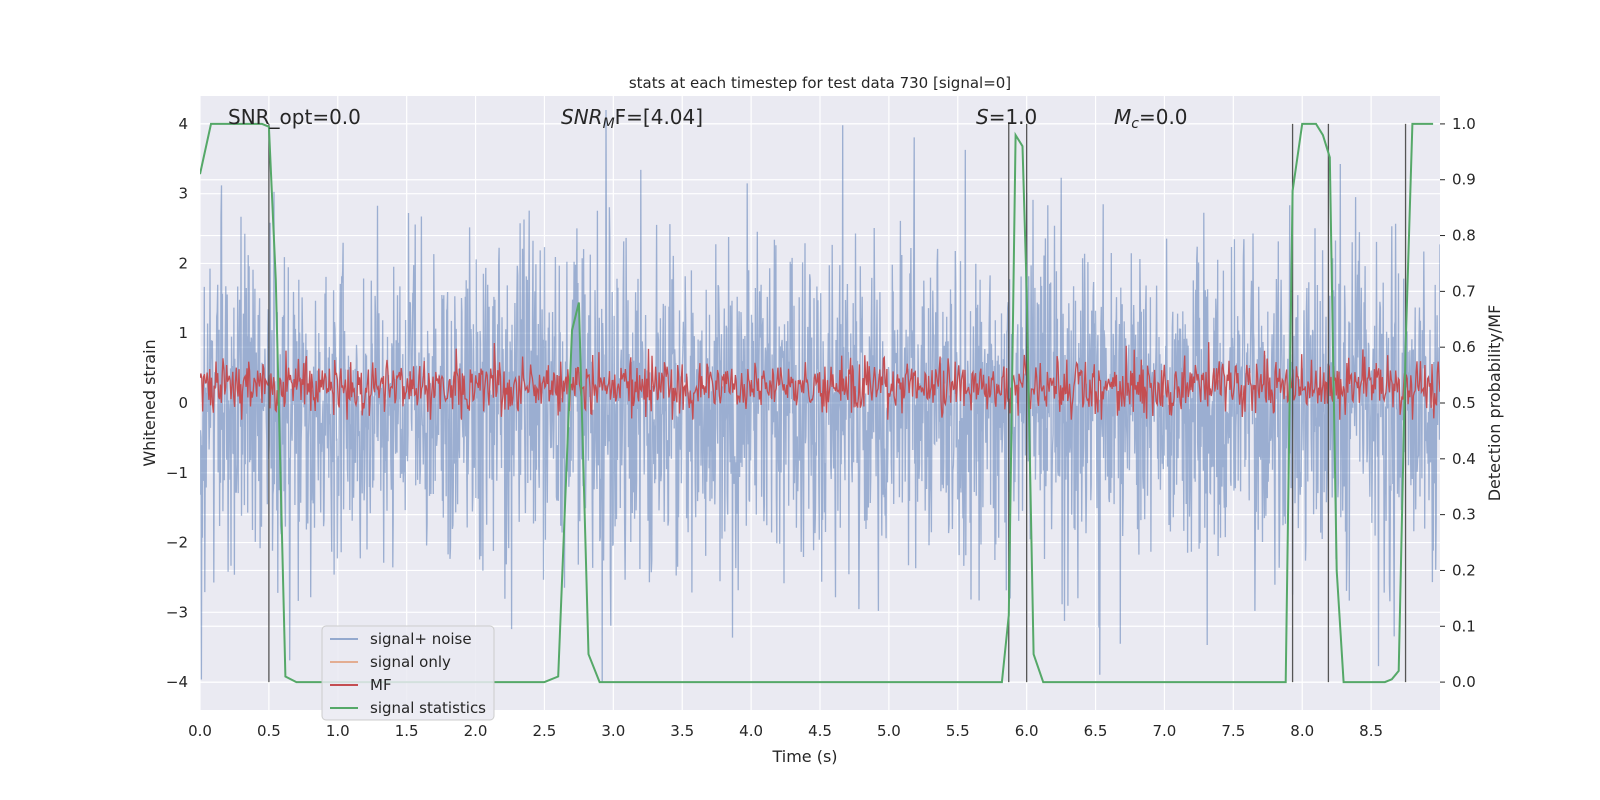 This screenshot has height=800, width=1600. I want to click on y-tick-label: −4, so click(177, 682).